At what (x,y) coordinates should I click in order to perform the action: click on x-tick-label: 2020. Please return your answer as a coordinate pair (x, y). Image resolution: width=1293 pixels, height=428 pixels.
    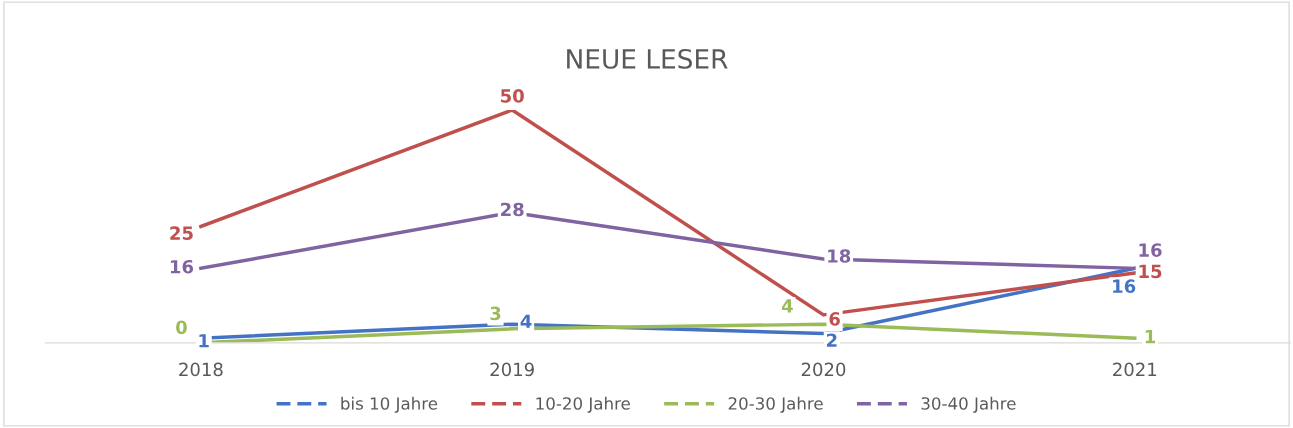
    Looking at the image, I should click on (823, 369).